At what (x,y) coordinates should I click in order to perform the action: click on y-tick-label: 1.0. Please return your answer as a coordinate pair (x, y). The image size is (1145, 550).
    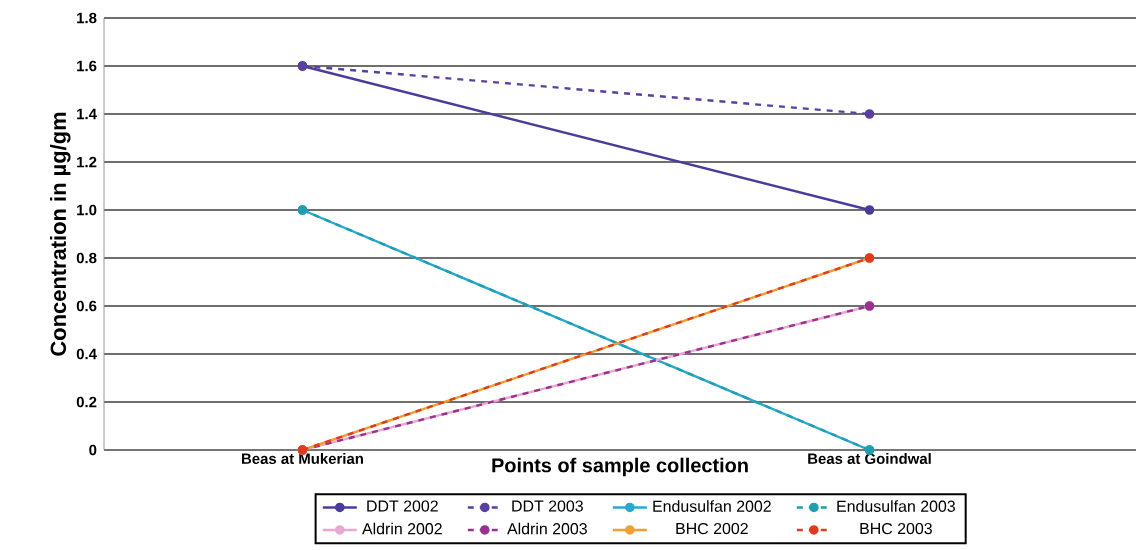
    Looking at the image, I should click on (87, 210).